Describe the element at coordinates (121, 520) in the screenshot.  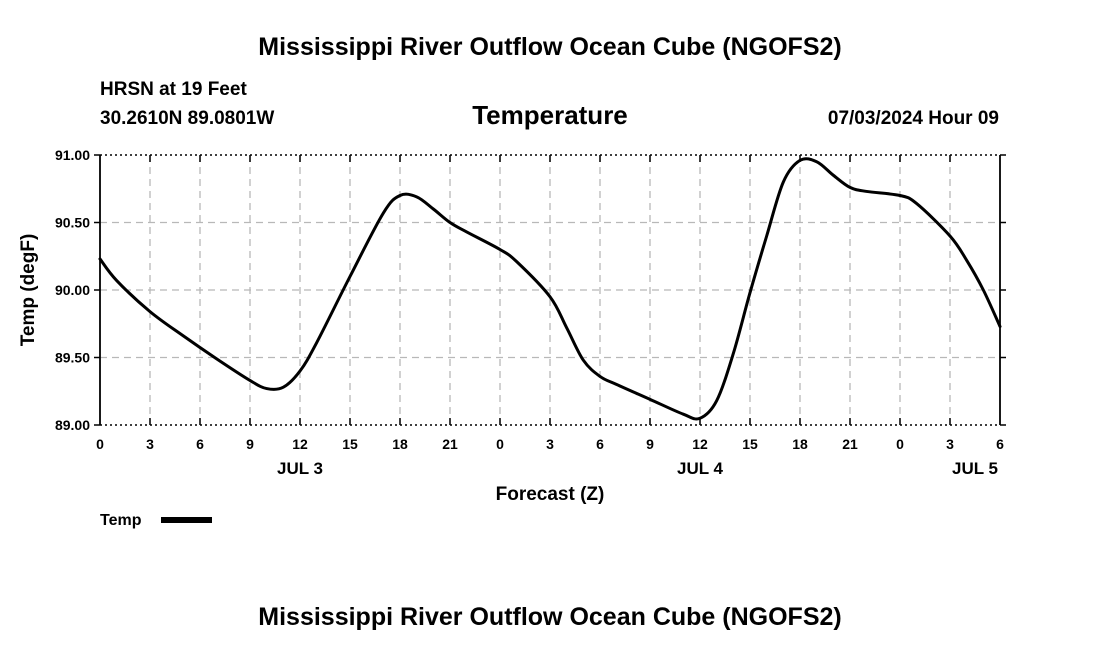
I see `legend-label: Temp` at that location.